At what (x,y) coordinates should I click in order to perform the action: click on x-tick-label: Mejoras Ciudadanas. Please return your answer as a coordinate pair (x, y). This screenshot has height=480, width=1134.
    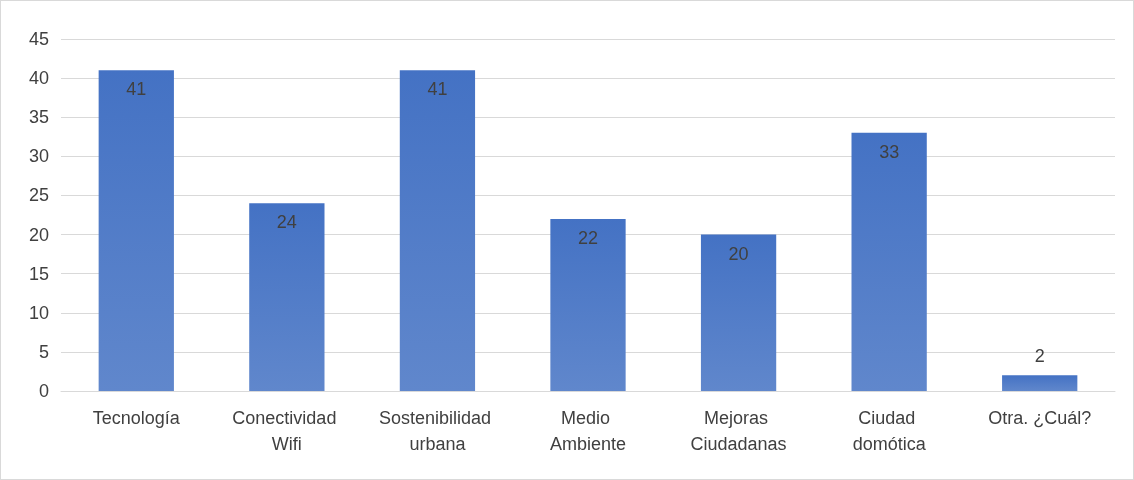
    Looking at the image, I should click on (738, 431).